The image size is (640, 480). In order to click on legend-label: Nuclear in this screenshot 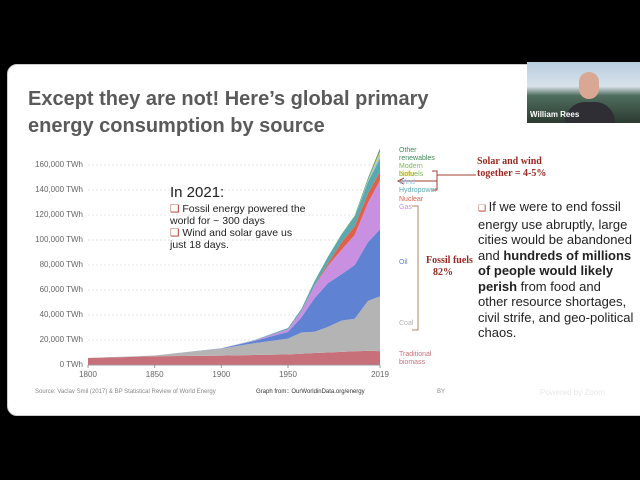, I will do `click(411, 199)`.